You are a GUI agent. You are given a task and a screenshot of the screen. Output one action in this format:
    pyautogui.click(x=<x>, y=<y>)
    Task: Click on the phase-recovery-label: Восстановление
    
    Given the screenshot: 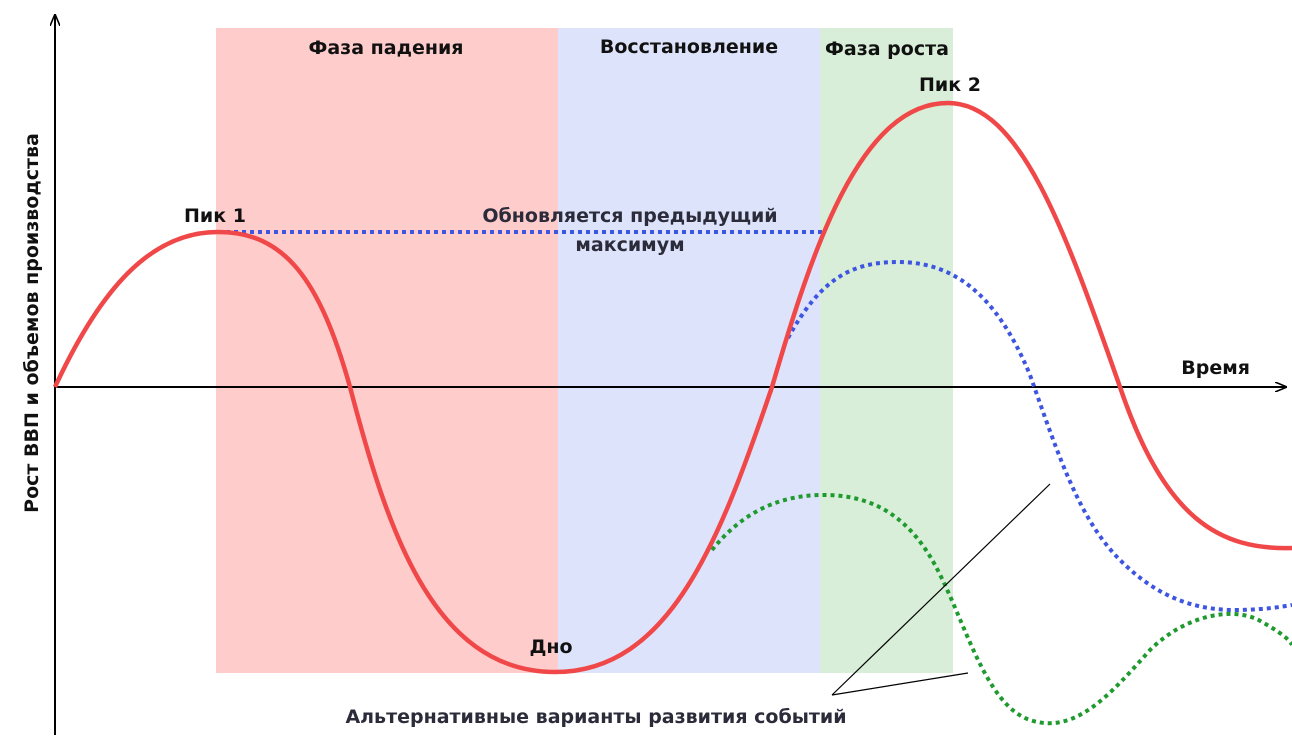 What is the action you would take?
    pyautogui.click(x=689, y=47)
    